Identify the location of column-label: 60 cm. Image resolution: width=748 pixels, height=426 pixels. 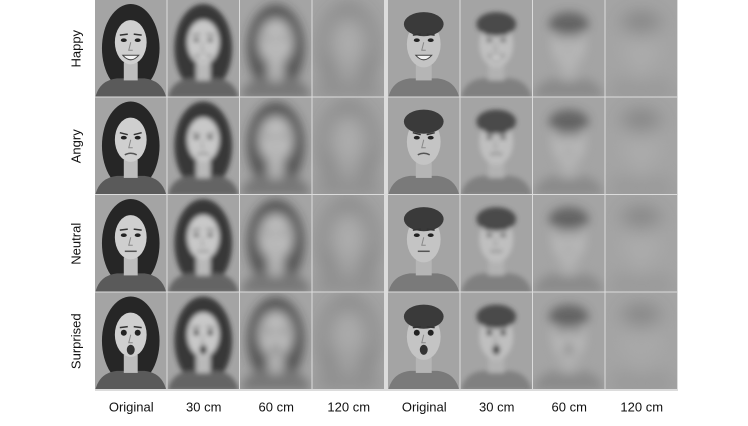
(569, 406).